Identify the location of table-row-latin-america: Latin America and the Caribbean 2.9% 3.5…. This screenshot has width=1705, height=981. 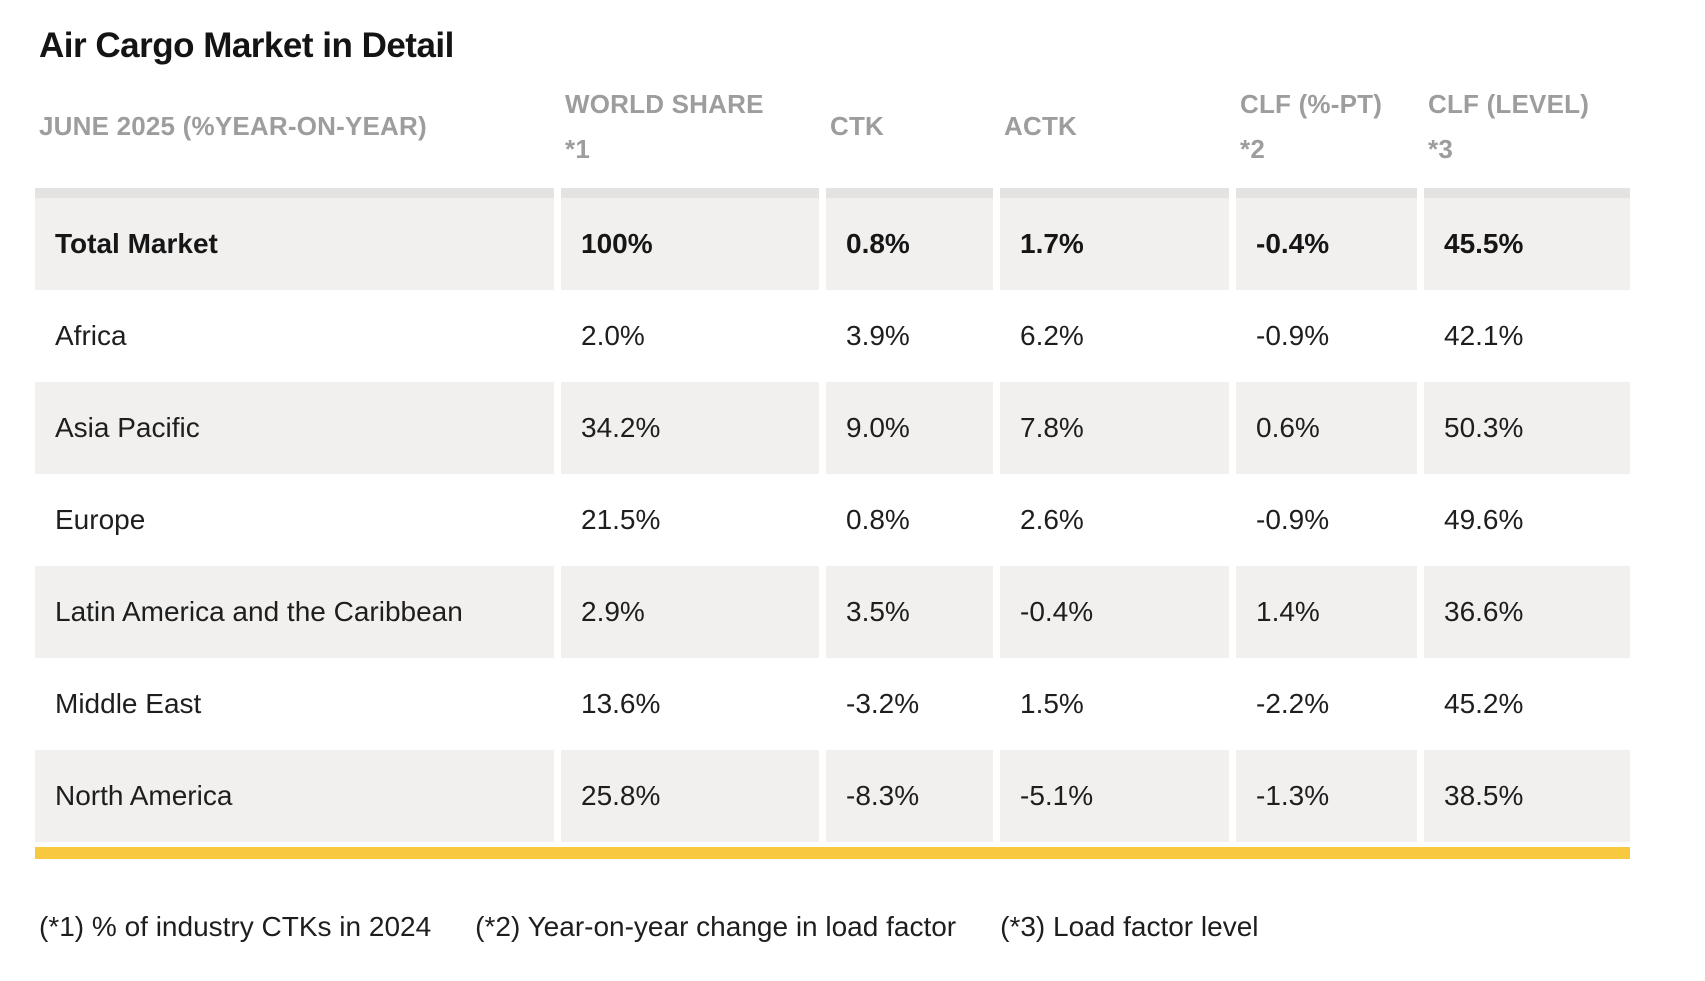
(832, 612).